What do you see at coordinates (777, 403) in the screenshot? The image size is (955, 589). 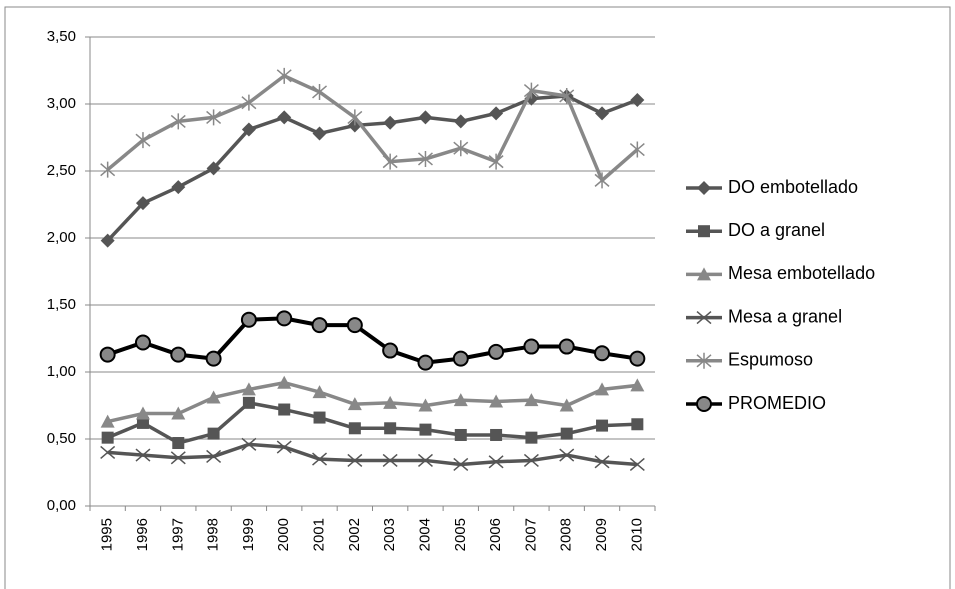 I see `legend-label: PROMEDIO` at bounding box center [777, 403].